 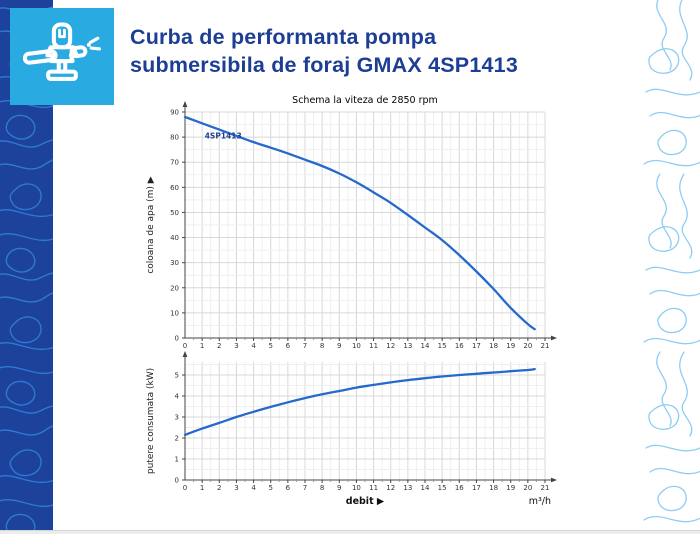 I want to click on svg-text: 90, so click(x=174, y=113).